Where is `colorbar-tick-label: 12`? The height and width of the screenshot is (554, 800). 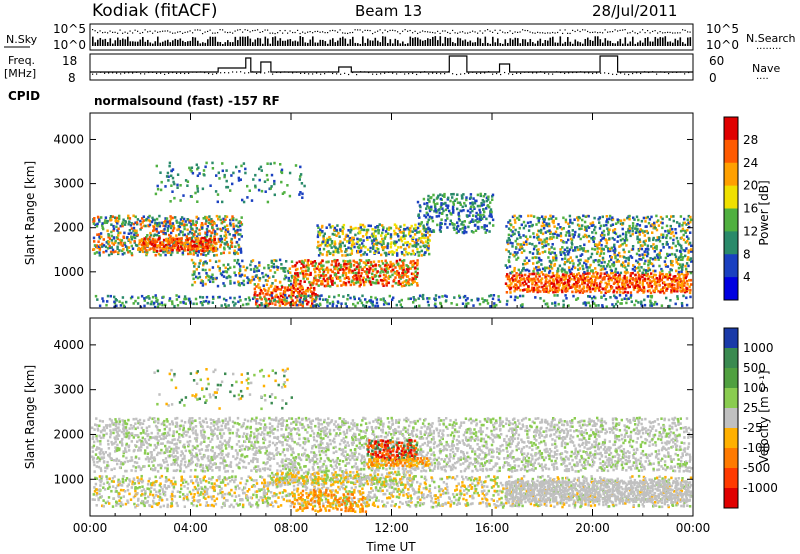
colorbar-tick-label: 12 is located at coordinates (750, 231).